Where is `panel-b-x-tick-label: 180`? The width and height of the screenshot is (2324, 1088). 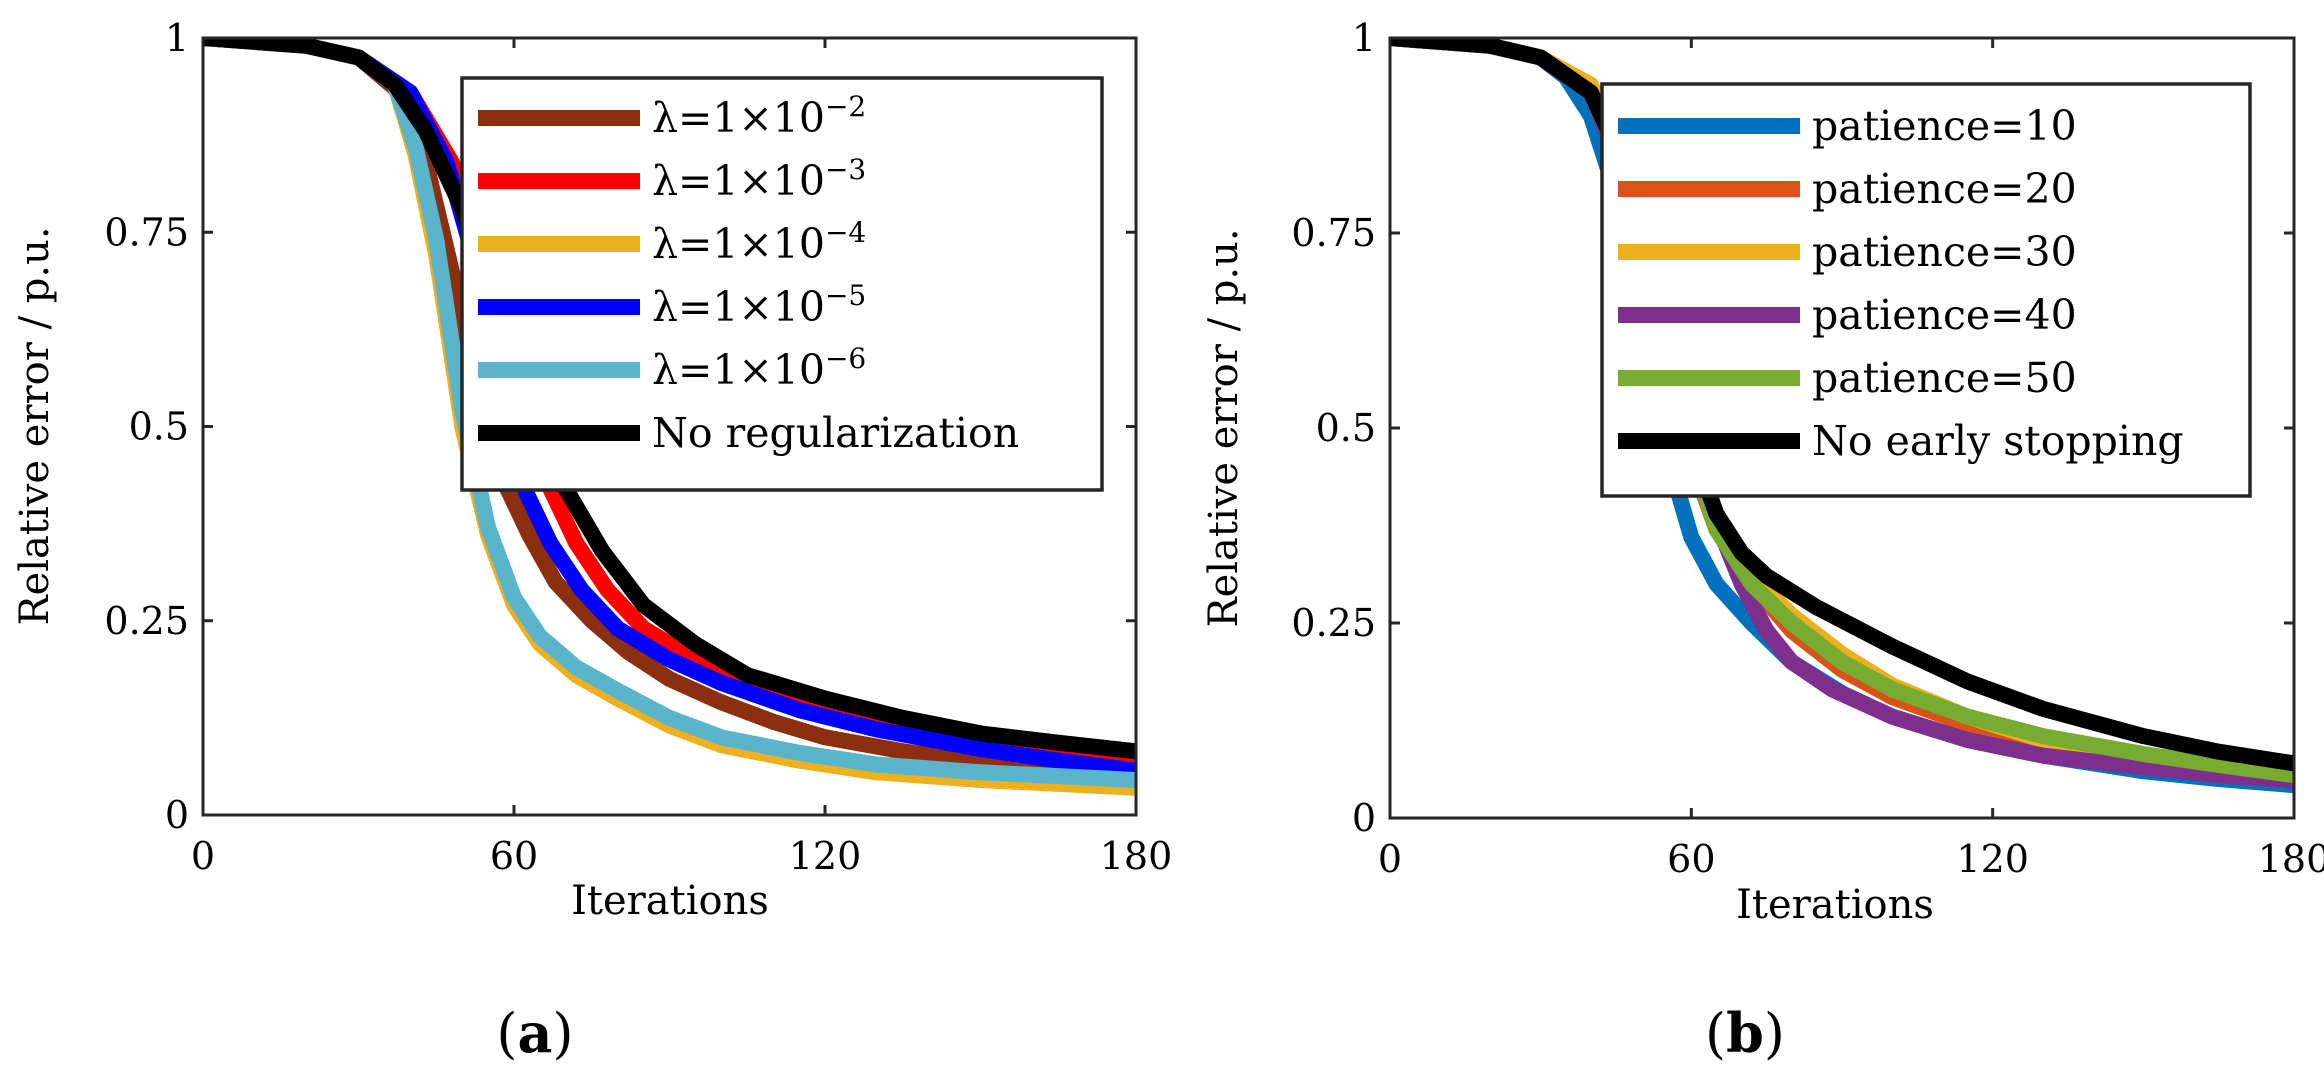
panel-b-x-tick-label: 180 is located at coordinates (2291, 859).